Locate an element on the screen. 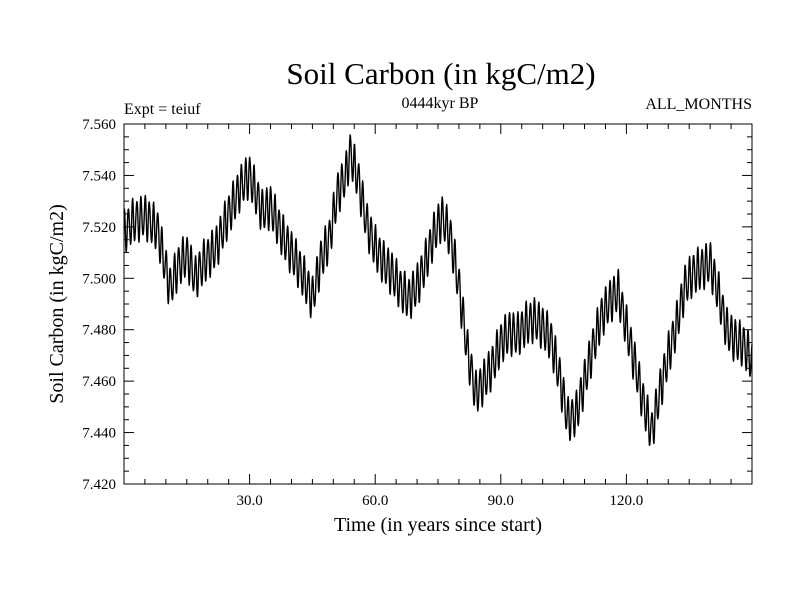 Image resolution: width=800 pixels, height=600 pixels. y-tick-label: 7.520 is located at coordinates (99, 228).